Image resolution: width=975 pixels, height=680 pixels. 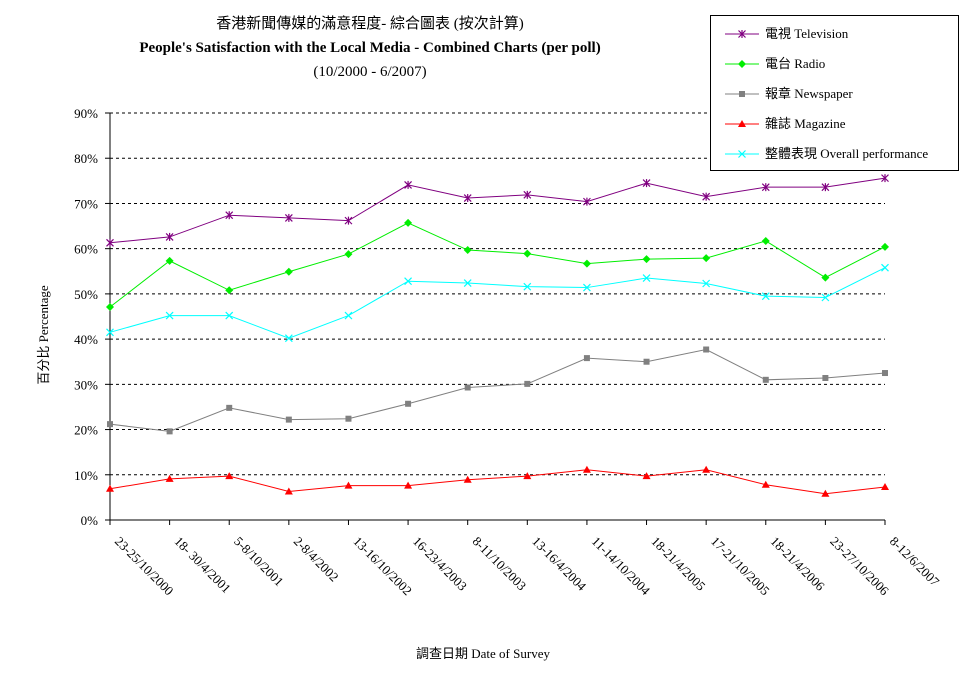 What do you see at coordinates (740, 566) in the screenshot?
I see `x-tick-label: 17-21/10/2005` at bounding box center [740, 566].